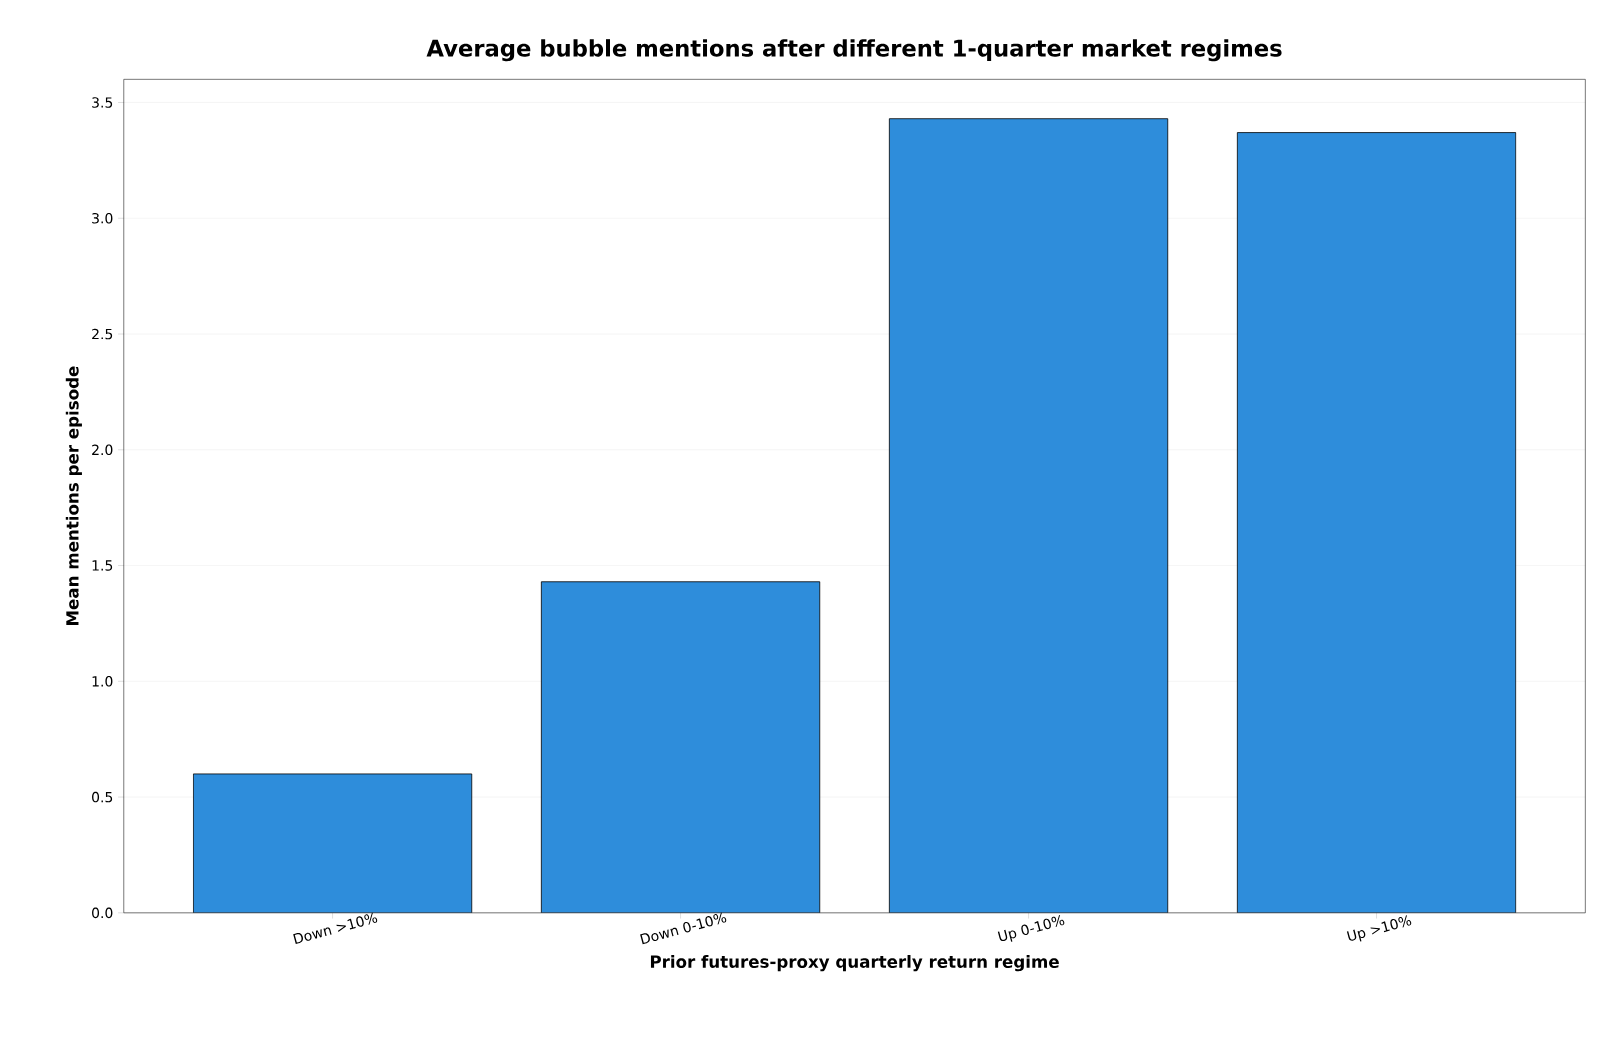 The image size is (1603, 1062). Describe the element at coordinates (1379, 928) in the screenshot. I see `x-tick-label: Up >10%` at that location.